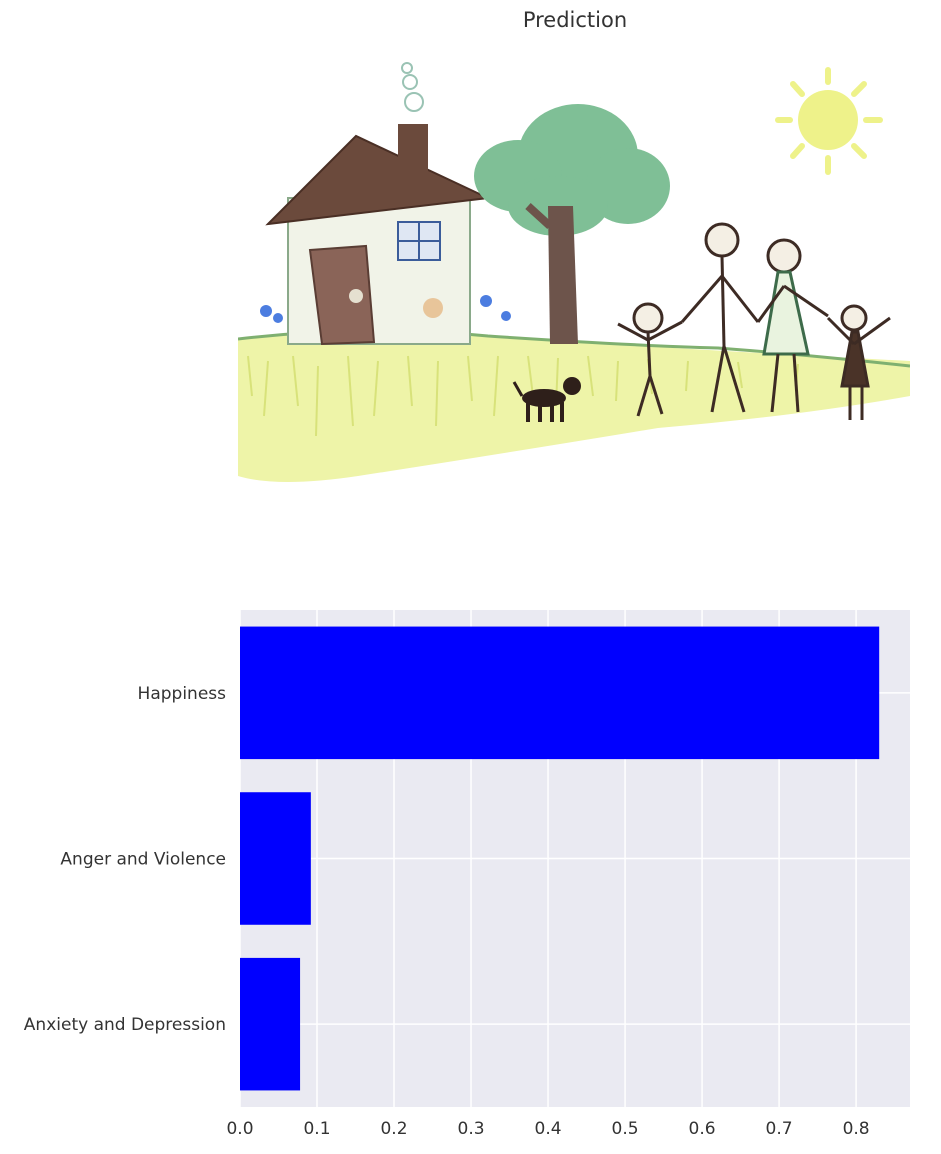 This screenshot has width=941, height=1154. I want to click on x-tick-label: 0.4, so click(548, 1129).